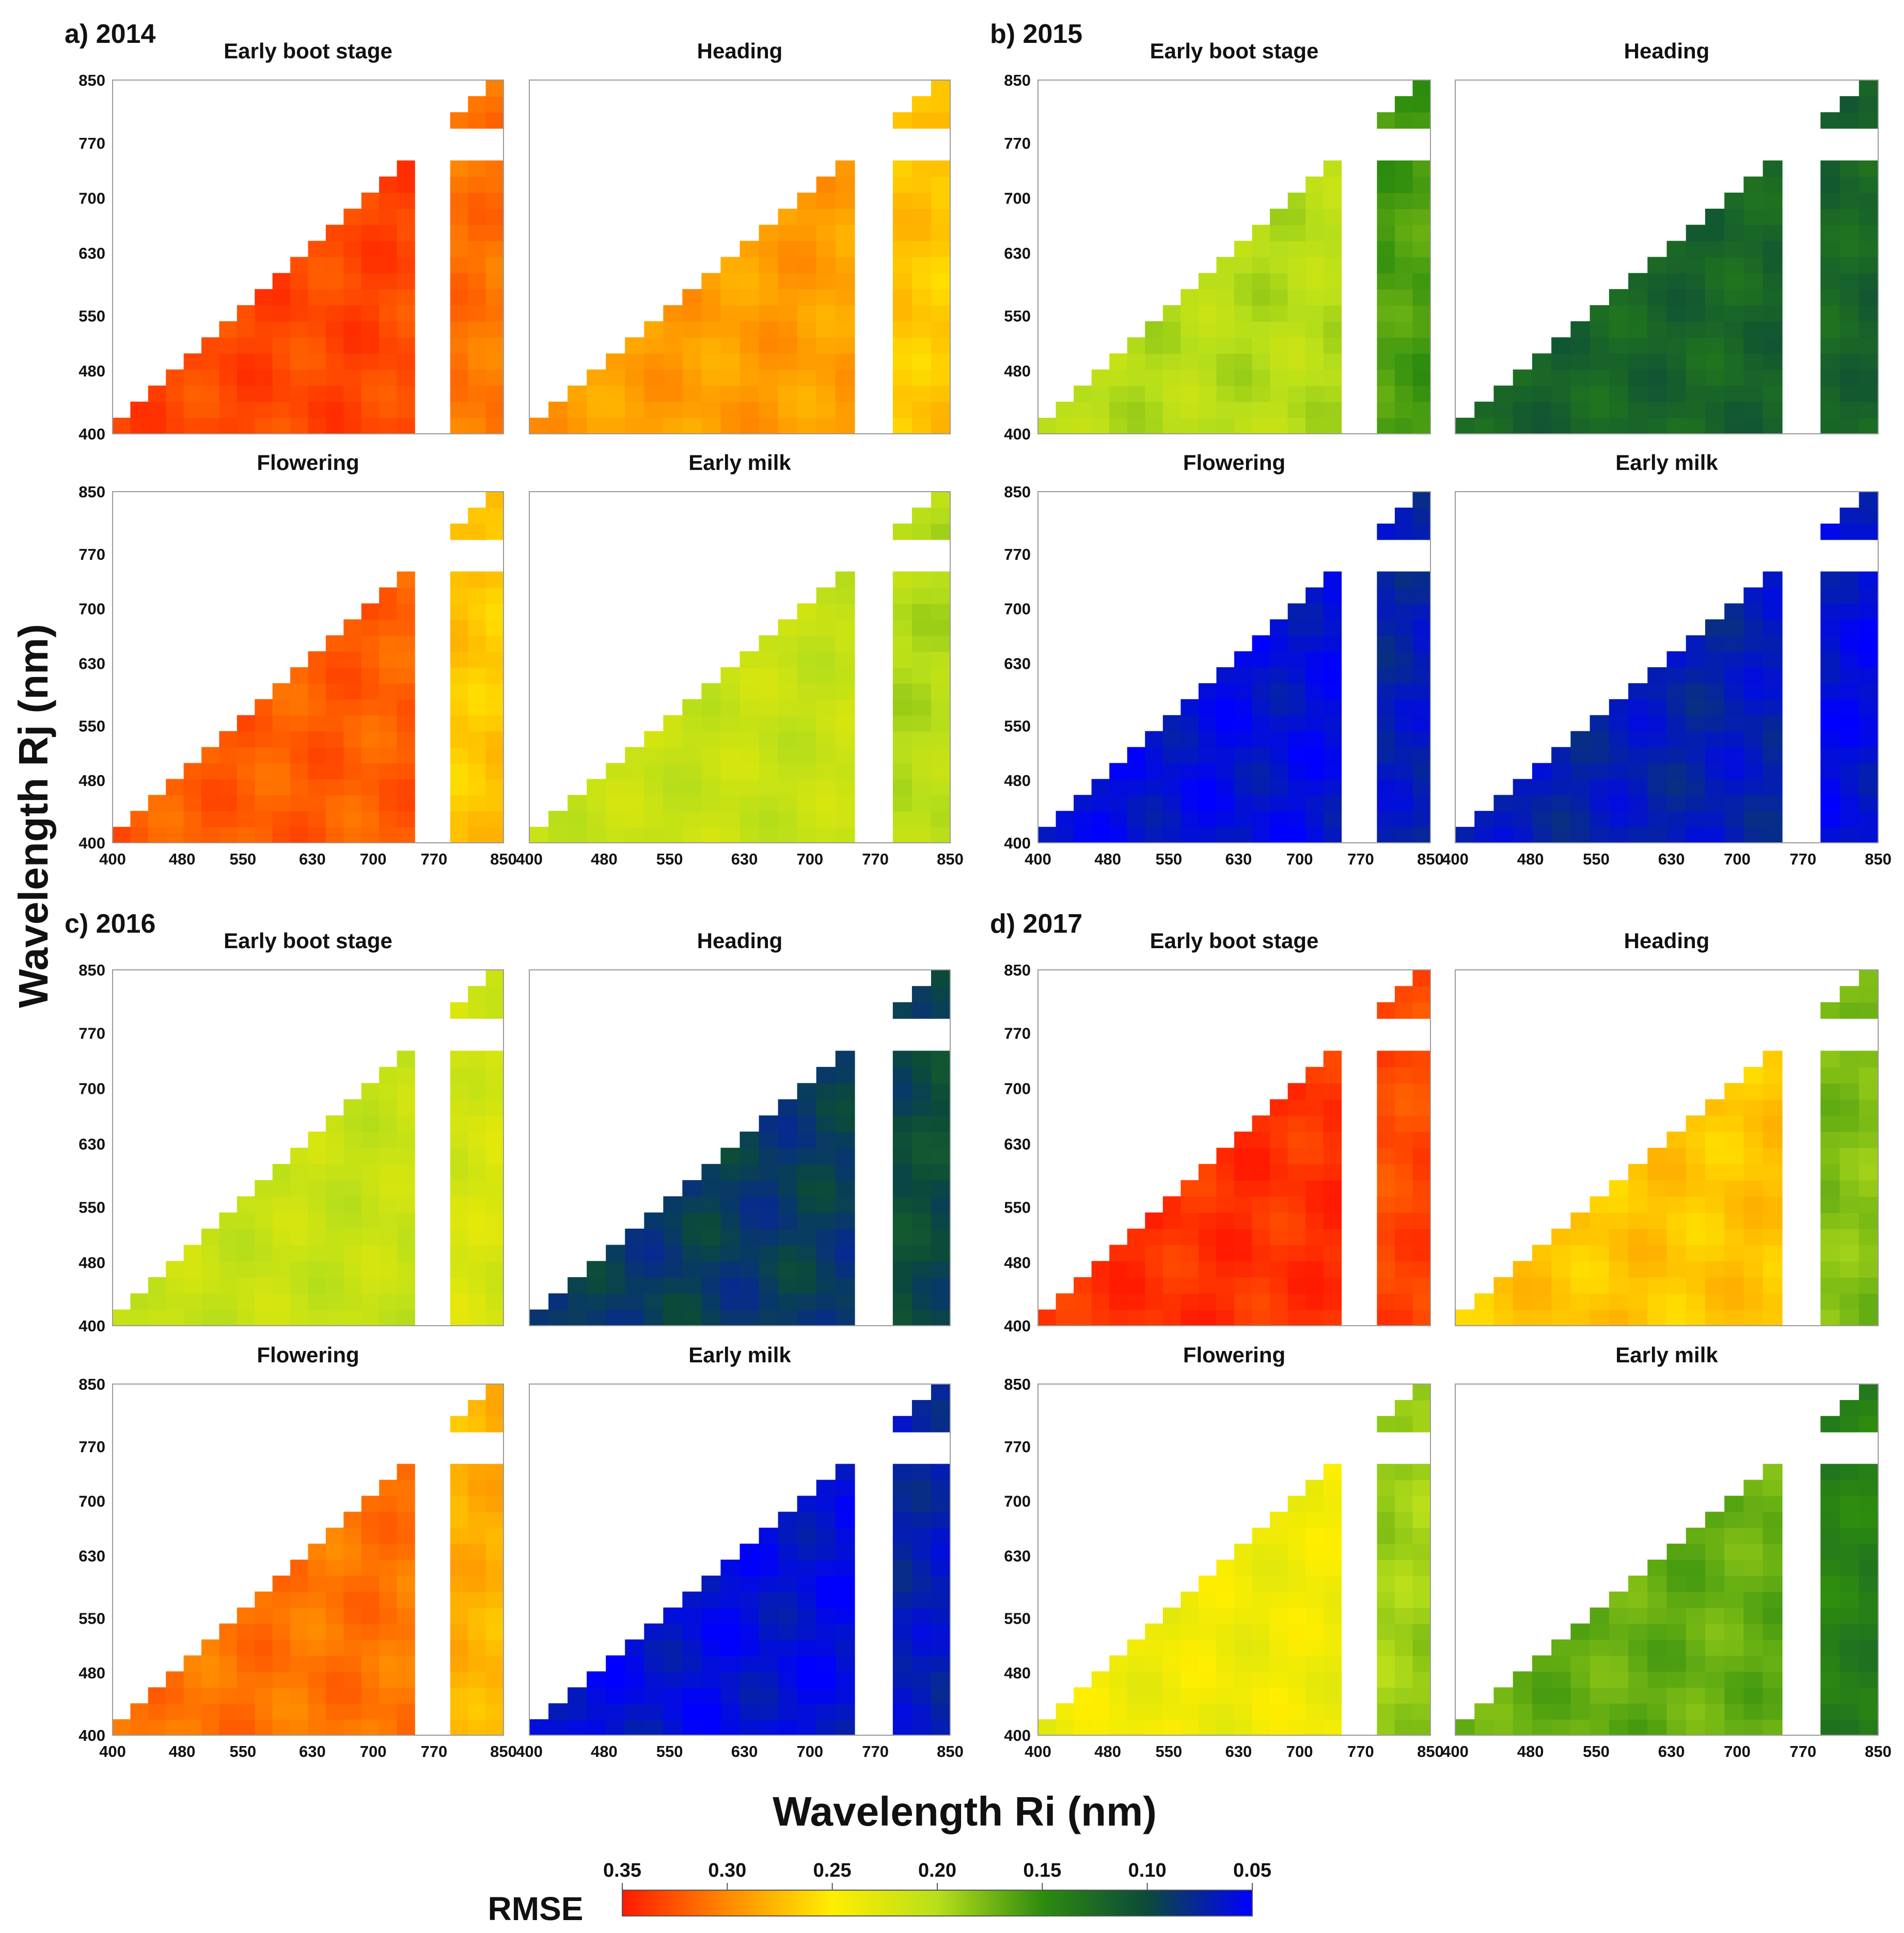 This screenshot has width=1904, height=1933. Describe the element at coordinates (91, 1735) in the screenshot. I see `y-tick-label: 400` at that location.